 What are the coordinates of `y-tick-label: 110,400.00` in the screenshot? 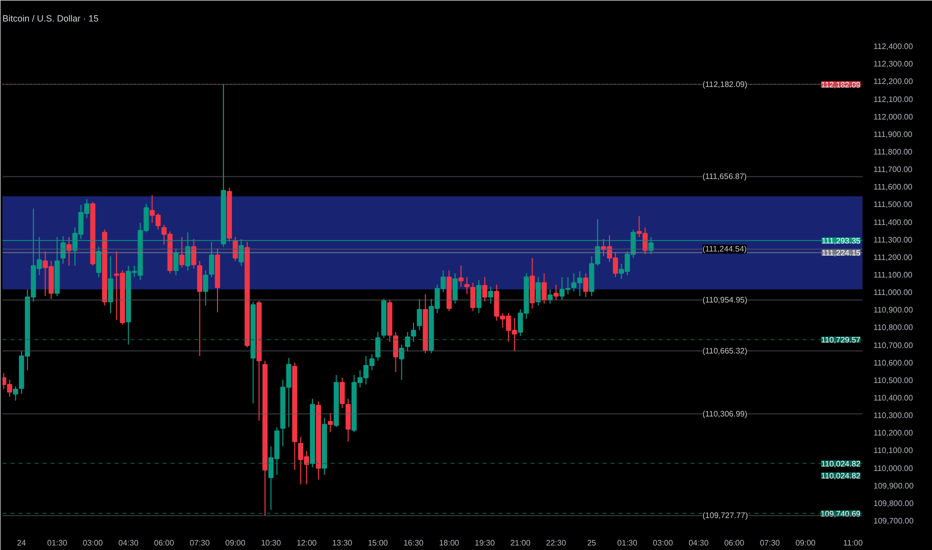 It's located at (894, 397).